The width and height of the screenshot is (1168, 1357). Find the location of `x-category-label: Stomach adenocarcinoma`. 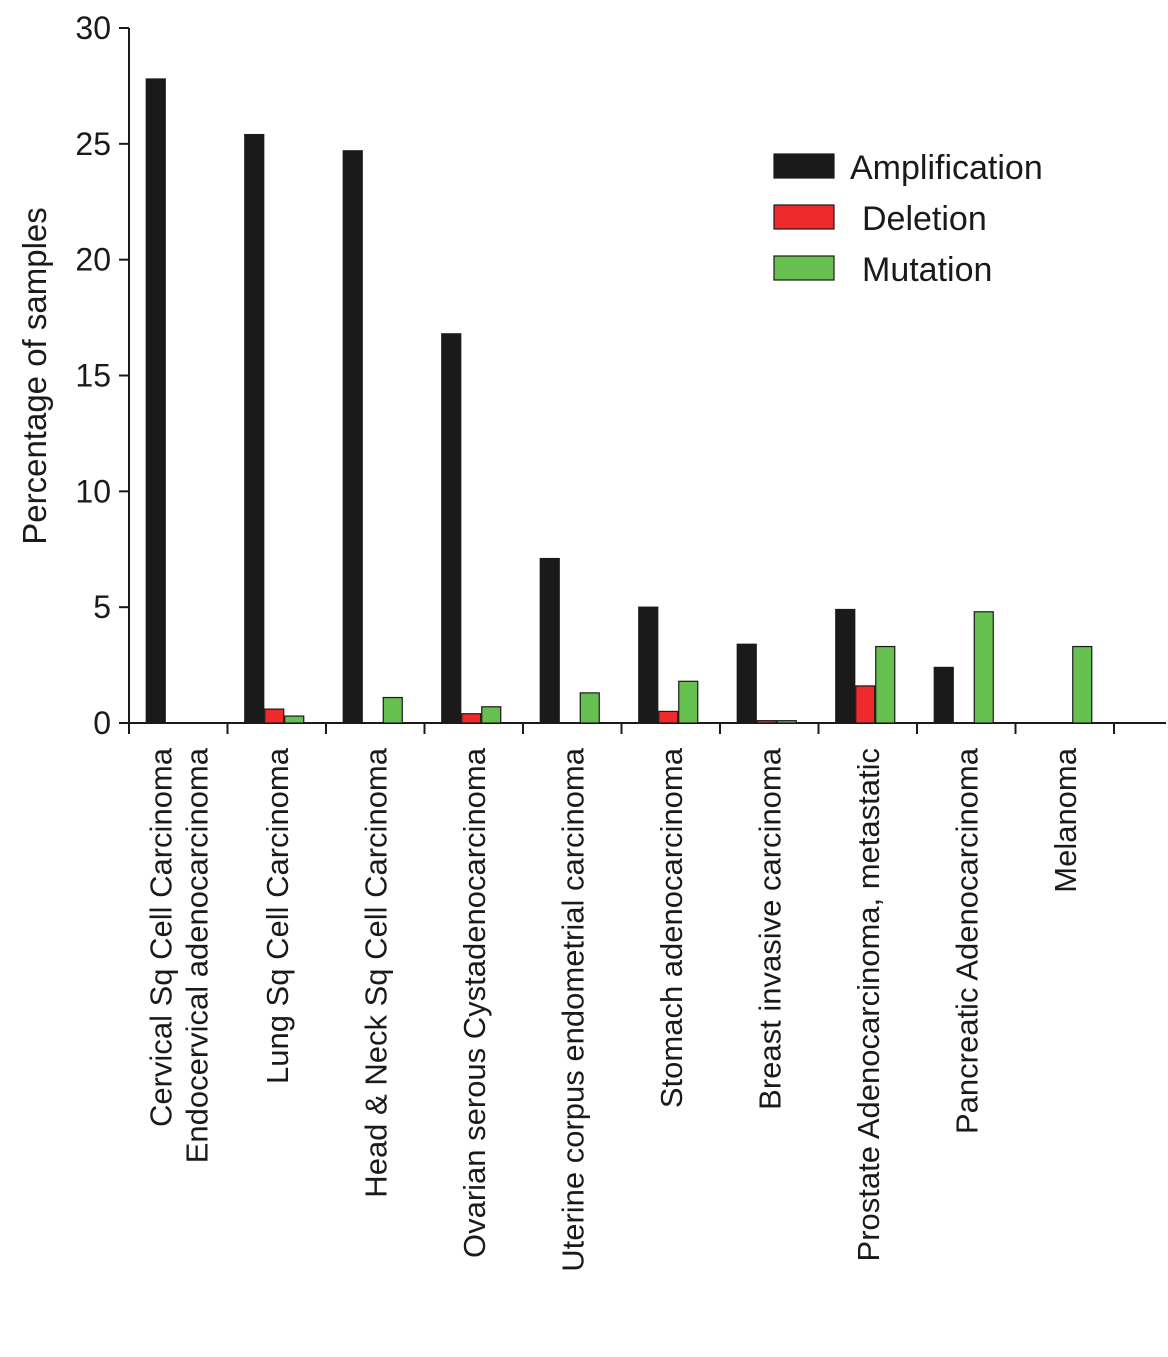

x-category-label: Stomach adenocarcinoma is located at coordinates (671, 927).